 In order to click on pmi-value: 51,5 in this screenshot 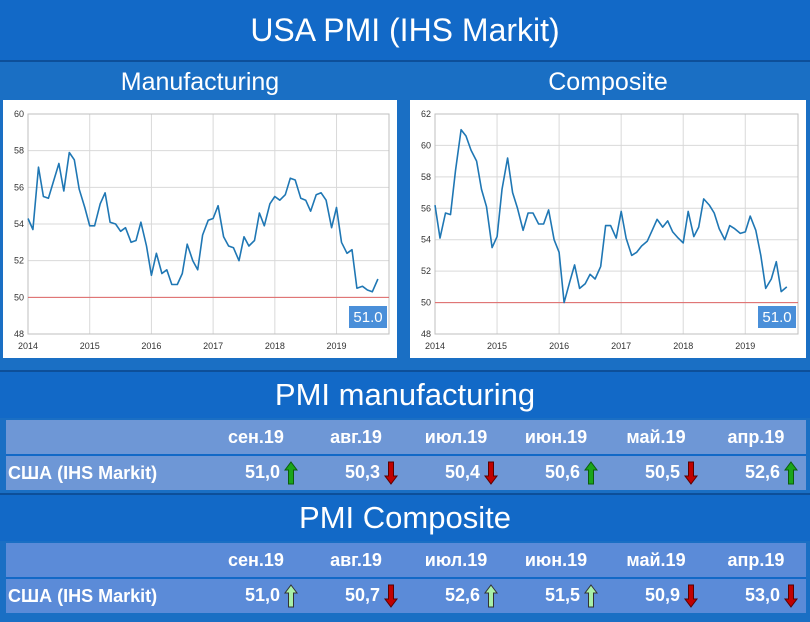, I will do `click(562, 594)`.